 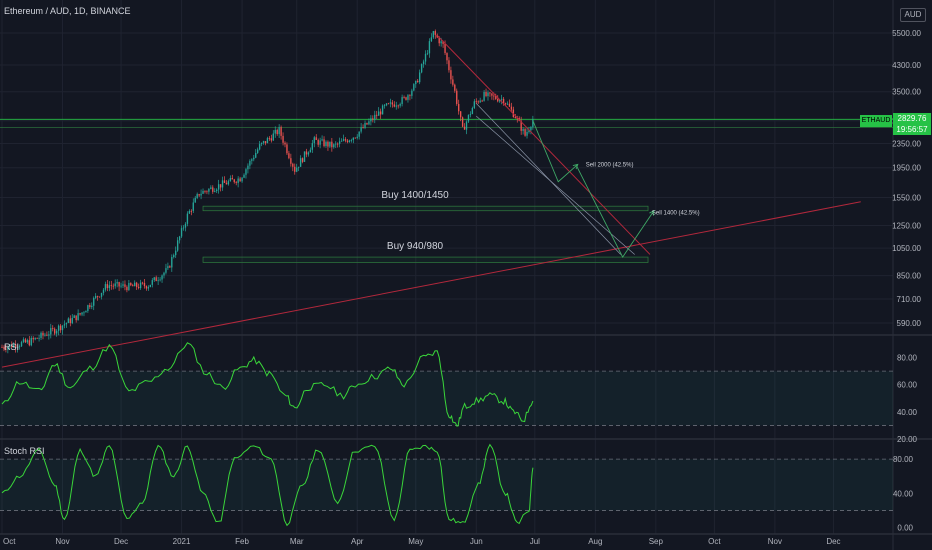 I want to click on price-channel-bottom, so click(x=555, y=185).